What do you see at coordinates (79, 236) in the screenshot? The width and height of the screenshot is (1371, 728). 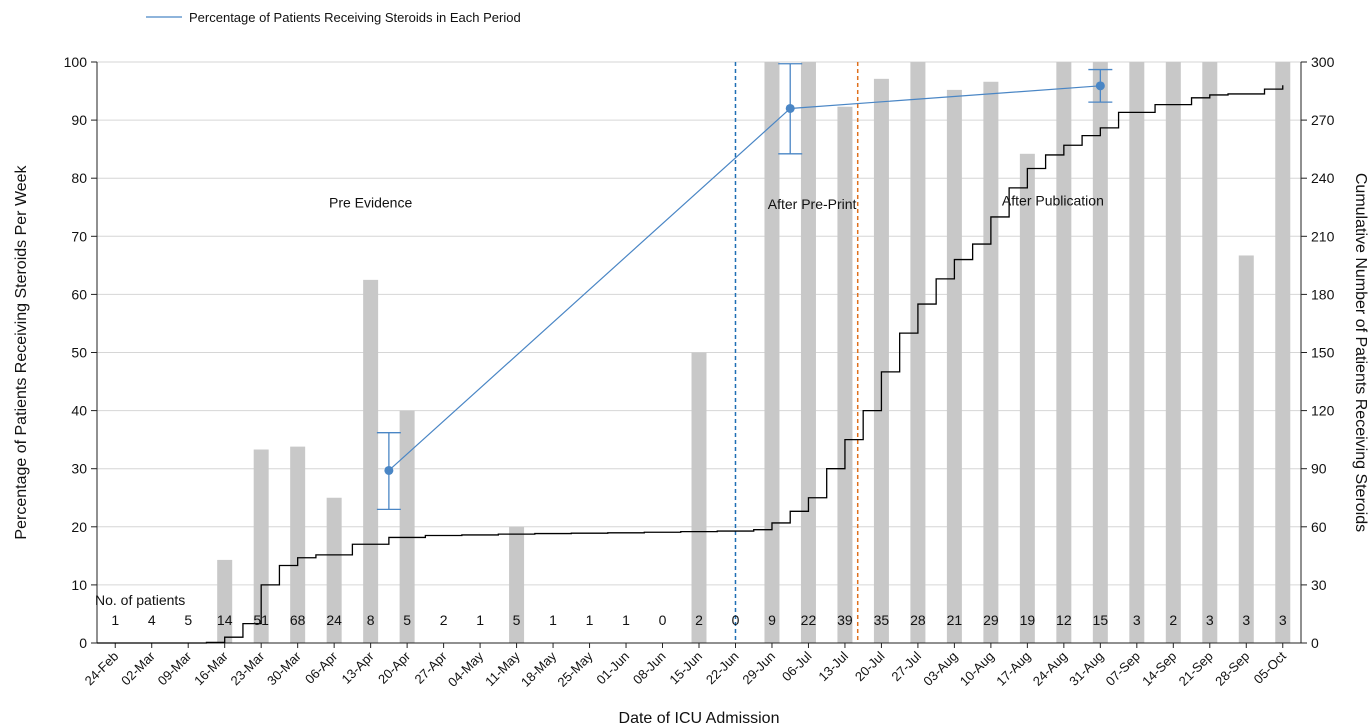 I see `y-tick-label-left: 70` at bounding box center [79, 236].